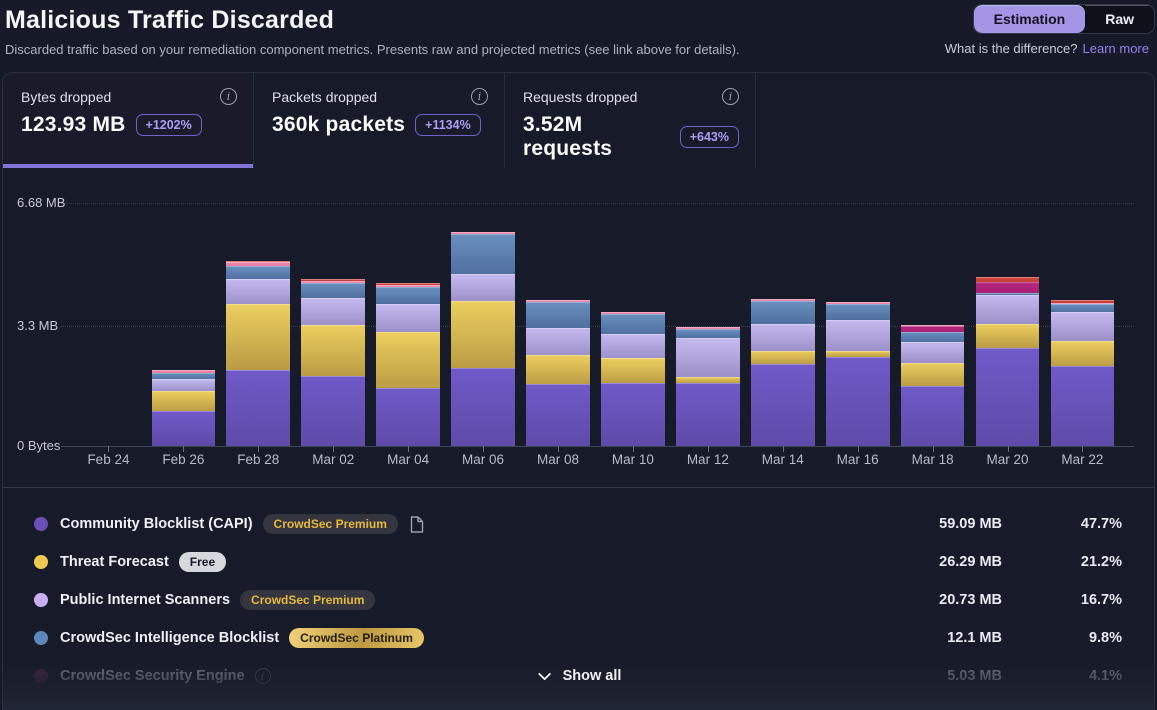  Describe the element at coordinates (970, 600) in the screenshot. I see `legend-value: 20.73 MB` at that location.